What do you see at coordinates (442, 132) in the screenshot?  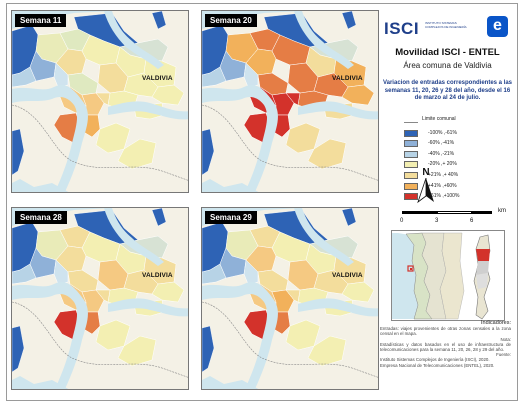 I see `legend-item-label: -100% ,-61%` at bounding box center [442, 132].